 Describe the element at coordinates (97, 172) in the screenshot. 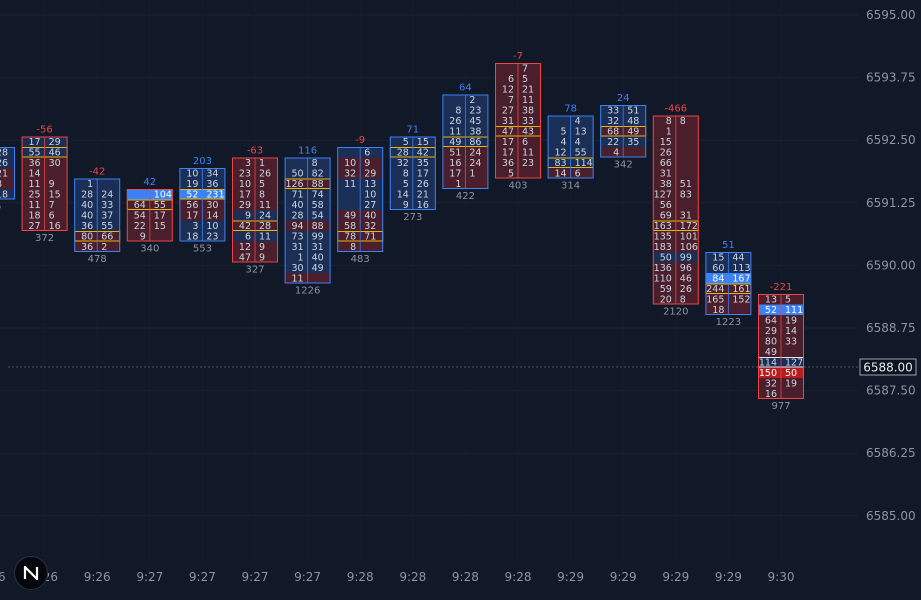

I see `delta-label: -42` at that location.